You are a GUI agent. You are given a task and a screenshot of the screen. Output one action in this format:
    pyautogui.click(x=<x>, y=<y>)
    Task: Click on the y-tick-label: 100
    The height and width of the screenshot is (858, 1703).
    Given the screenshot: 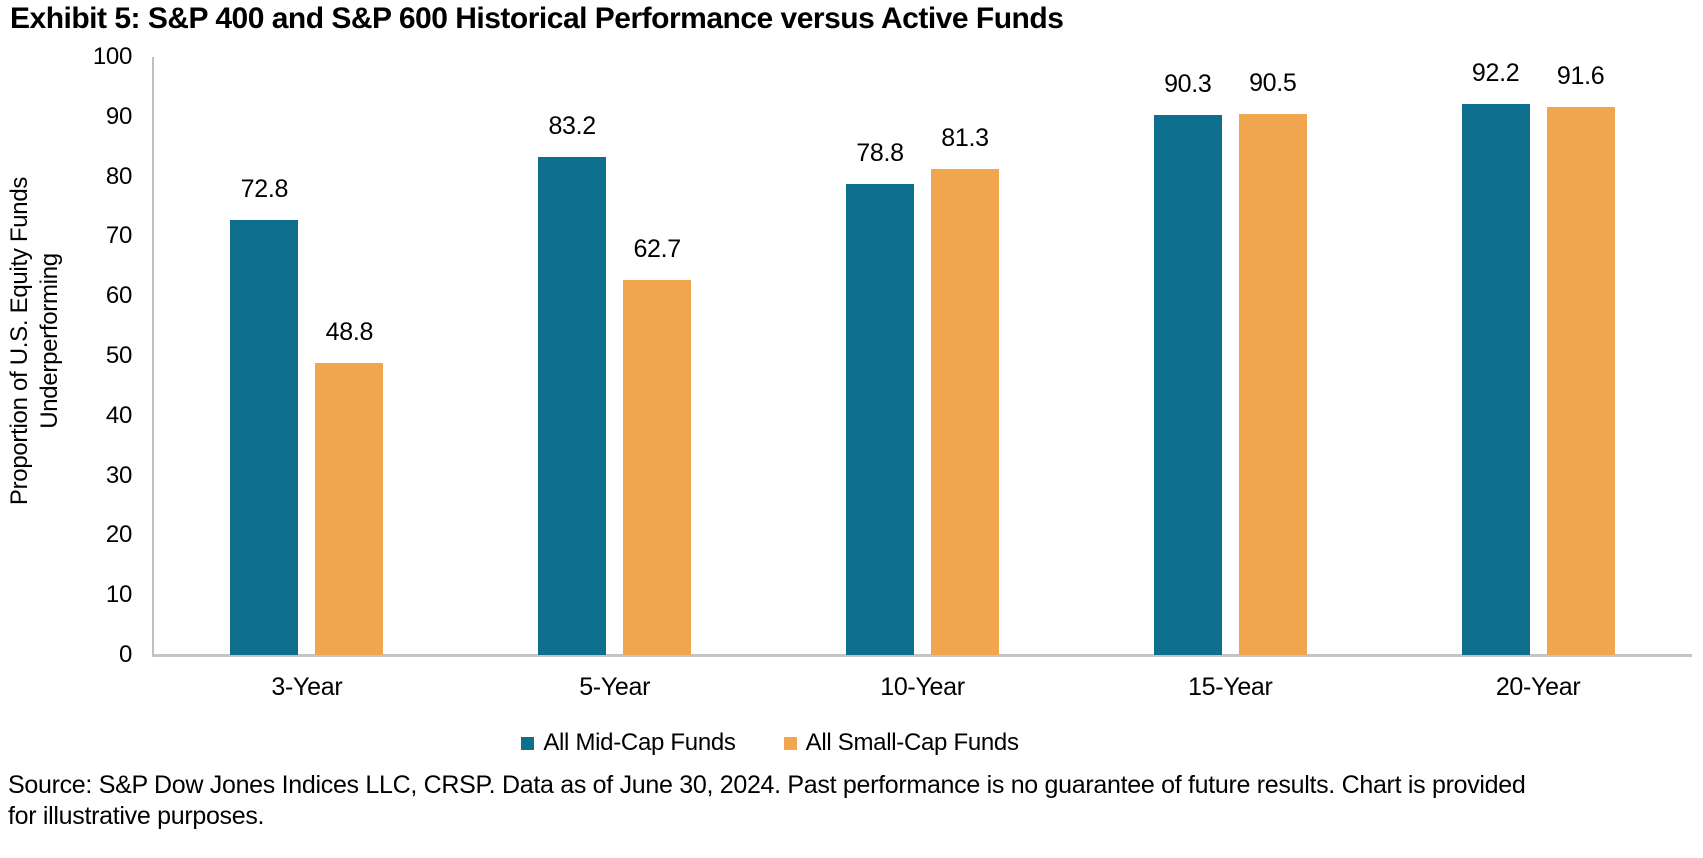 What is the action you would take?
    pyautogui.click(x=112, y=56)
    